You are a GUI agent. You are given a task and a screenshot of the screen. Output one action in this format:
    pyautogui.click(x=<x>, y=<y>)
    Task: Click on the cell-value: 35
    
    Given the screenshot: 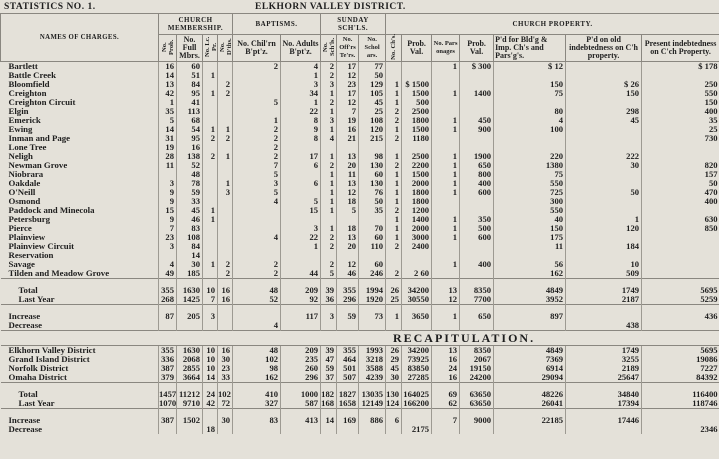 What is the action you would take?
    pyautogui.click(x=167, y=111)
    